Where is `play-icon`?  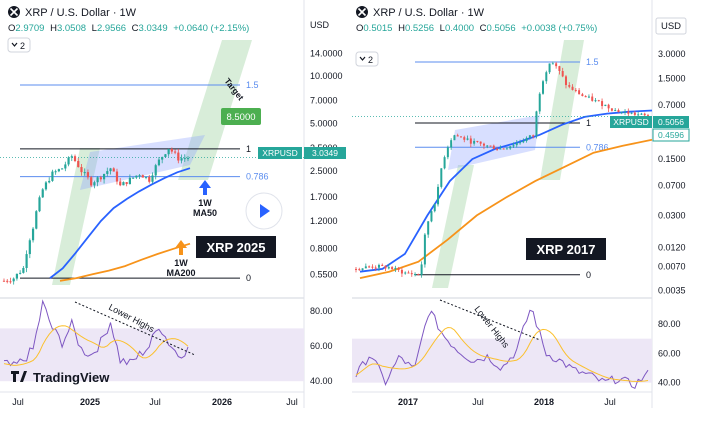
play-icon is located at coordinates (265, 211).